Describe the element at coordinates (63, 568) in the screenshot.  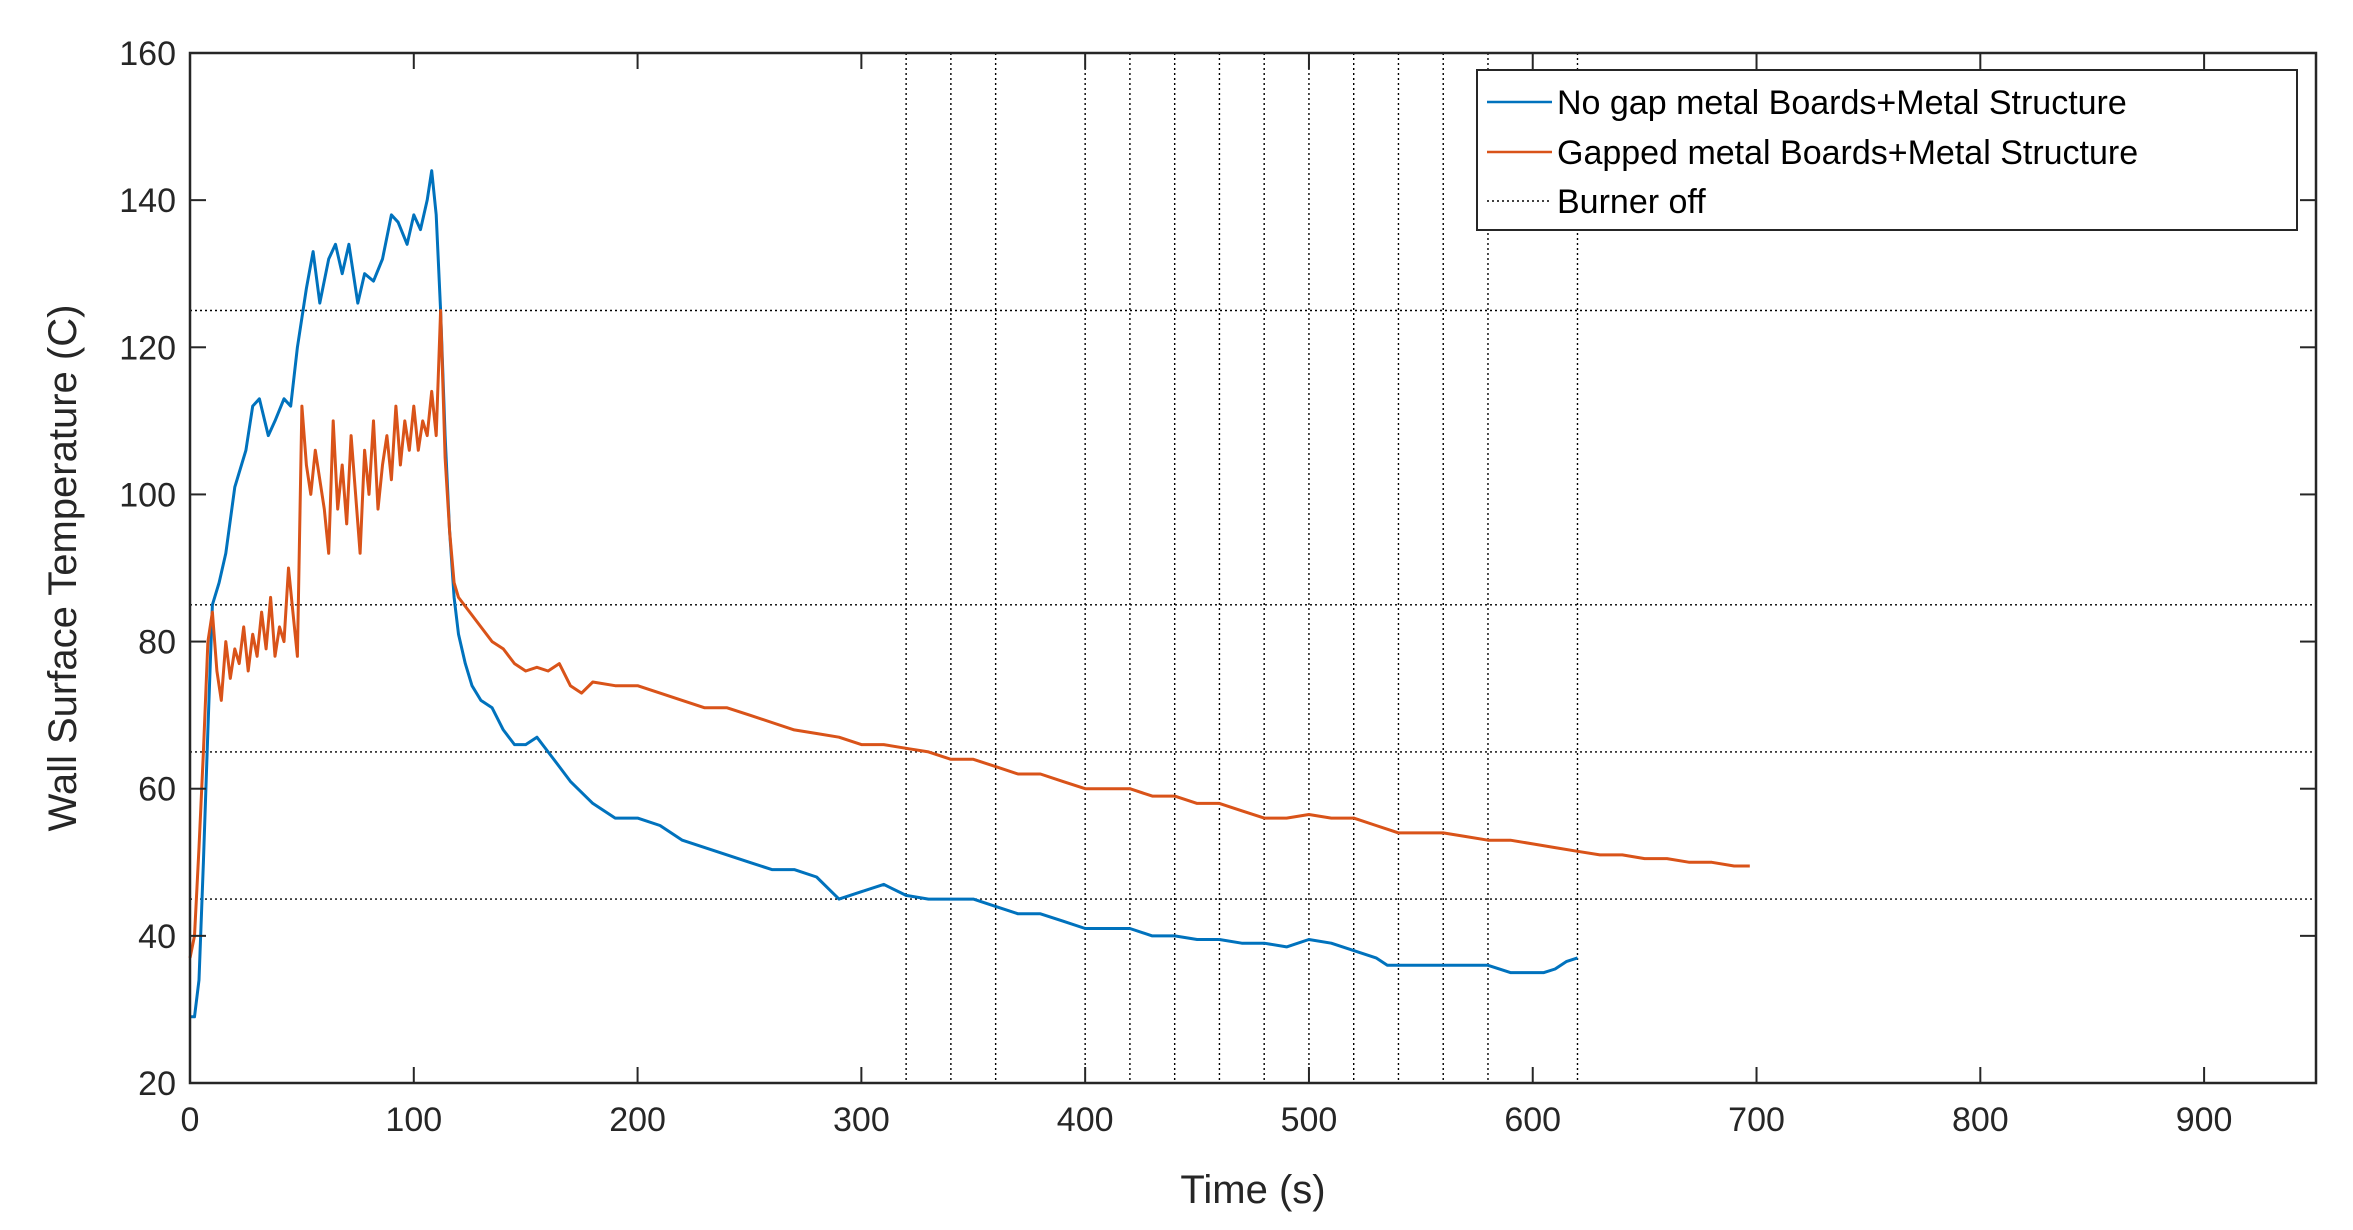
I see `y-axis-label: Wall Surface Temperature (C)` at that location.